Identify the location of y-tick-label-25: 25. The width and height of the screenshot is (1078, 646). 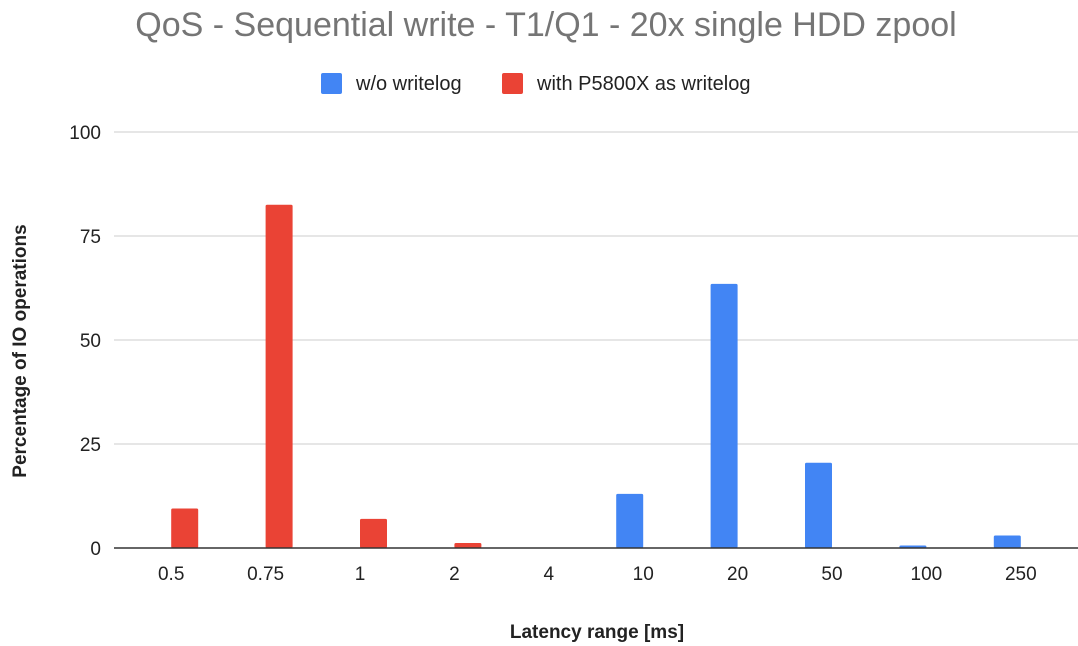
(90, 445).